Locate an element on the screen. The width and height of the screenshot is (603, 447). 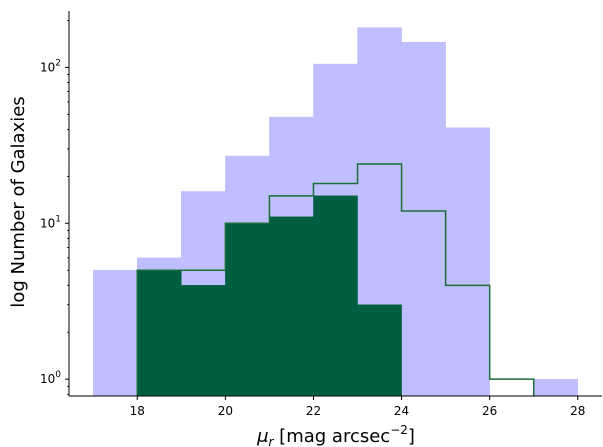
bar-series1-bin3 is located at coordinates (247, 310).